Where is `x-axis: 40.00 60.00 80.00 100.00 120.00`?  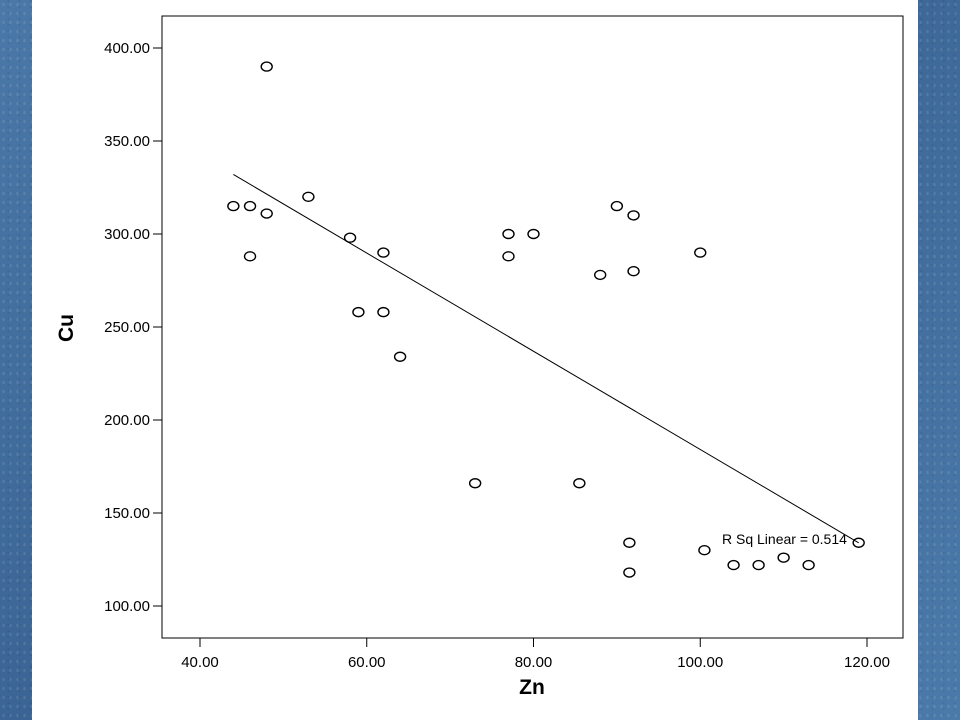
x-axis: 40.00 60.00 80.00 100.00 120.00 is located at coordinates (535, 654).